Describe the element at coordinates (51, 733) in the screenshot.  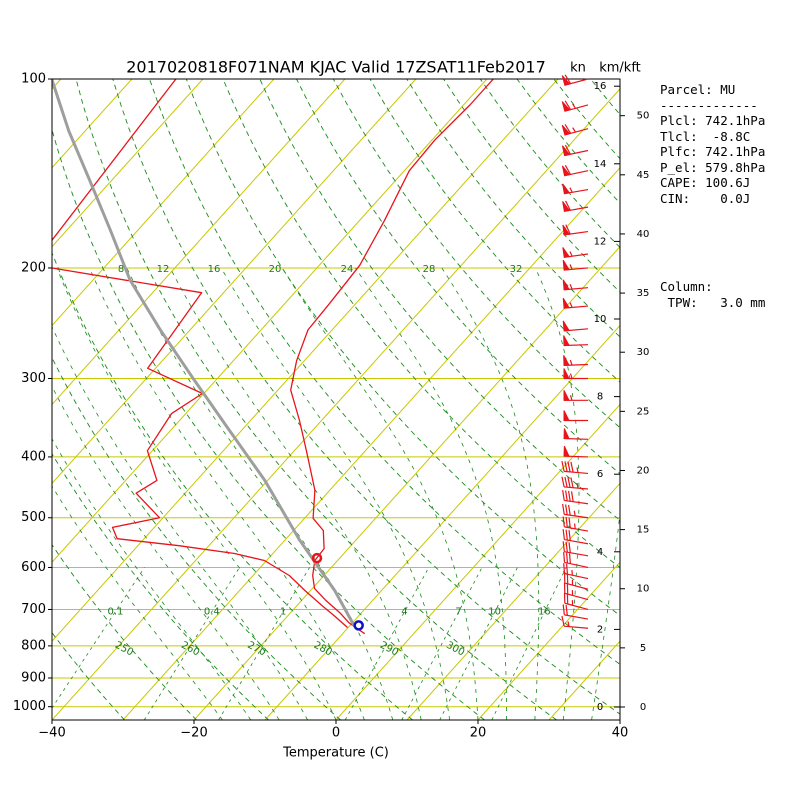
I see `x-tick-label: −40` at that location.